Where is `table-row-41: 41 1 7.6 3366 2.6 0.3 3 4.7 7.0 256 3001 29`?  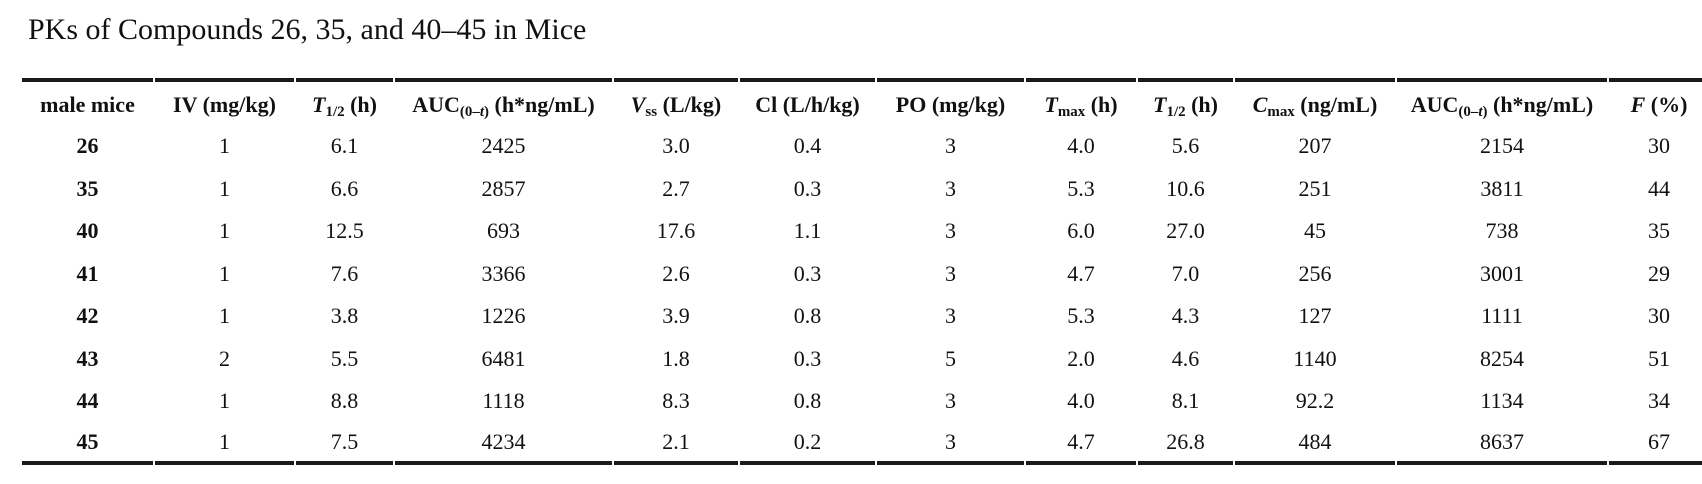 table-row-41: 41 1 7.6 3366 2.6 0.3 3 4.7 7.0 256 3001 29 is located at coordinates (862, 274).